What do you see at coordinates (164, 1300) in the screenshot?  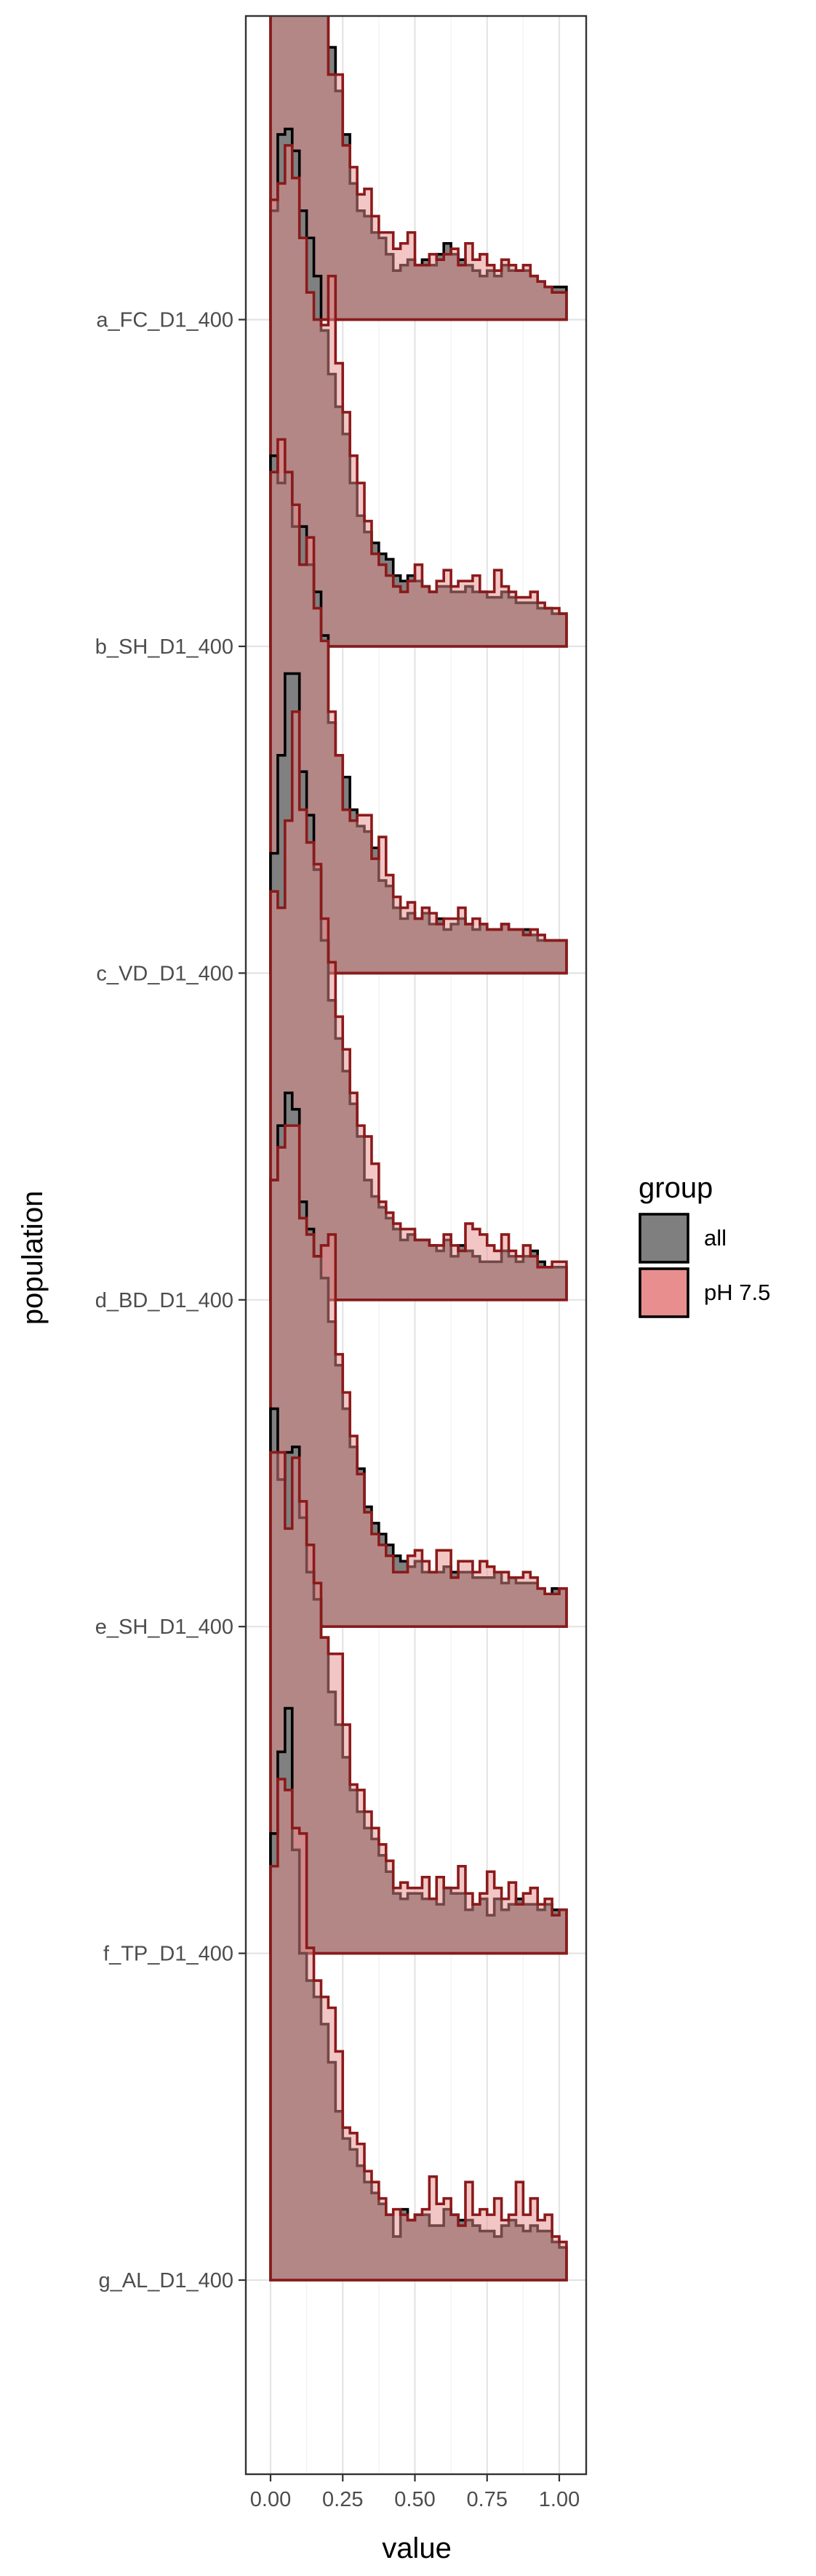 I see `y-tick-label: d_BD_D1_400` at bounding box center [164, 1300].